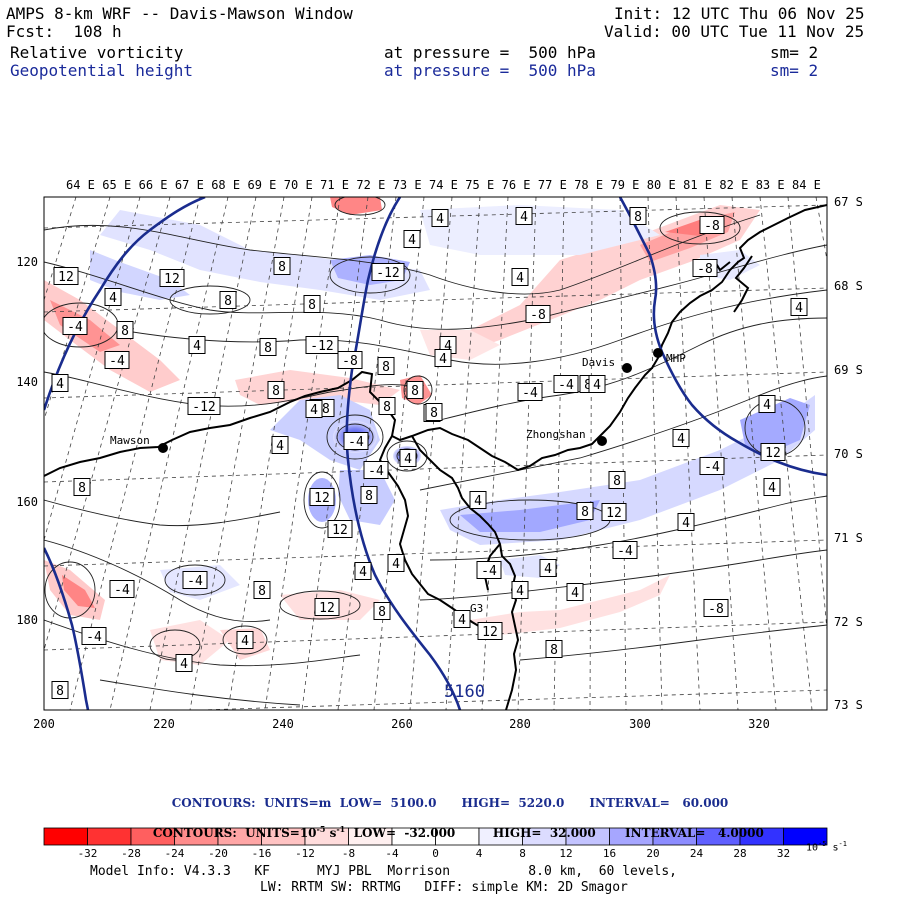 This screenshot has width=900, height=900. Describe the element at coordinates (262, 853) in the screenshot. I see `colorbar-label: -16` at that location.